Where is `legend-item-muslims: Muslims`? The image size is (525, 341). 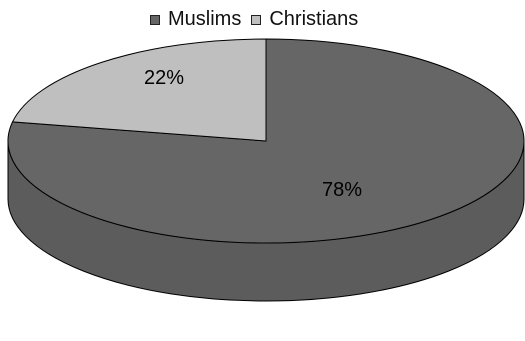
legend-item-muslims: Muslims is located at coordinates (195, 19).